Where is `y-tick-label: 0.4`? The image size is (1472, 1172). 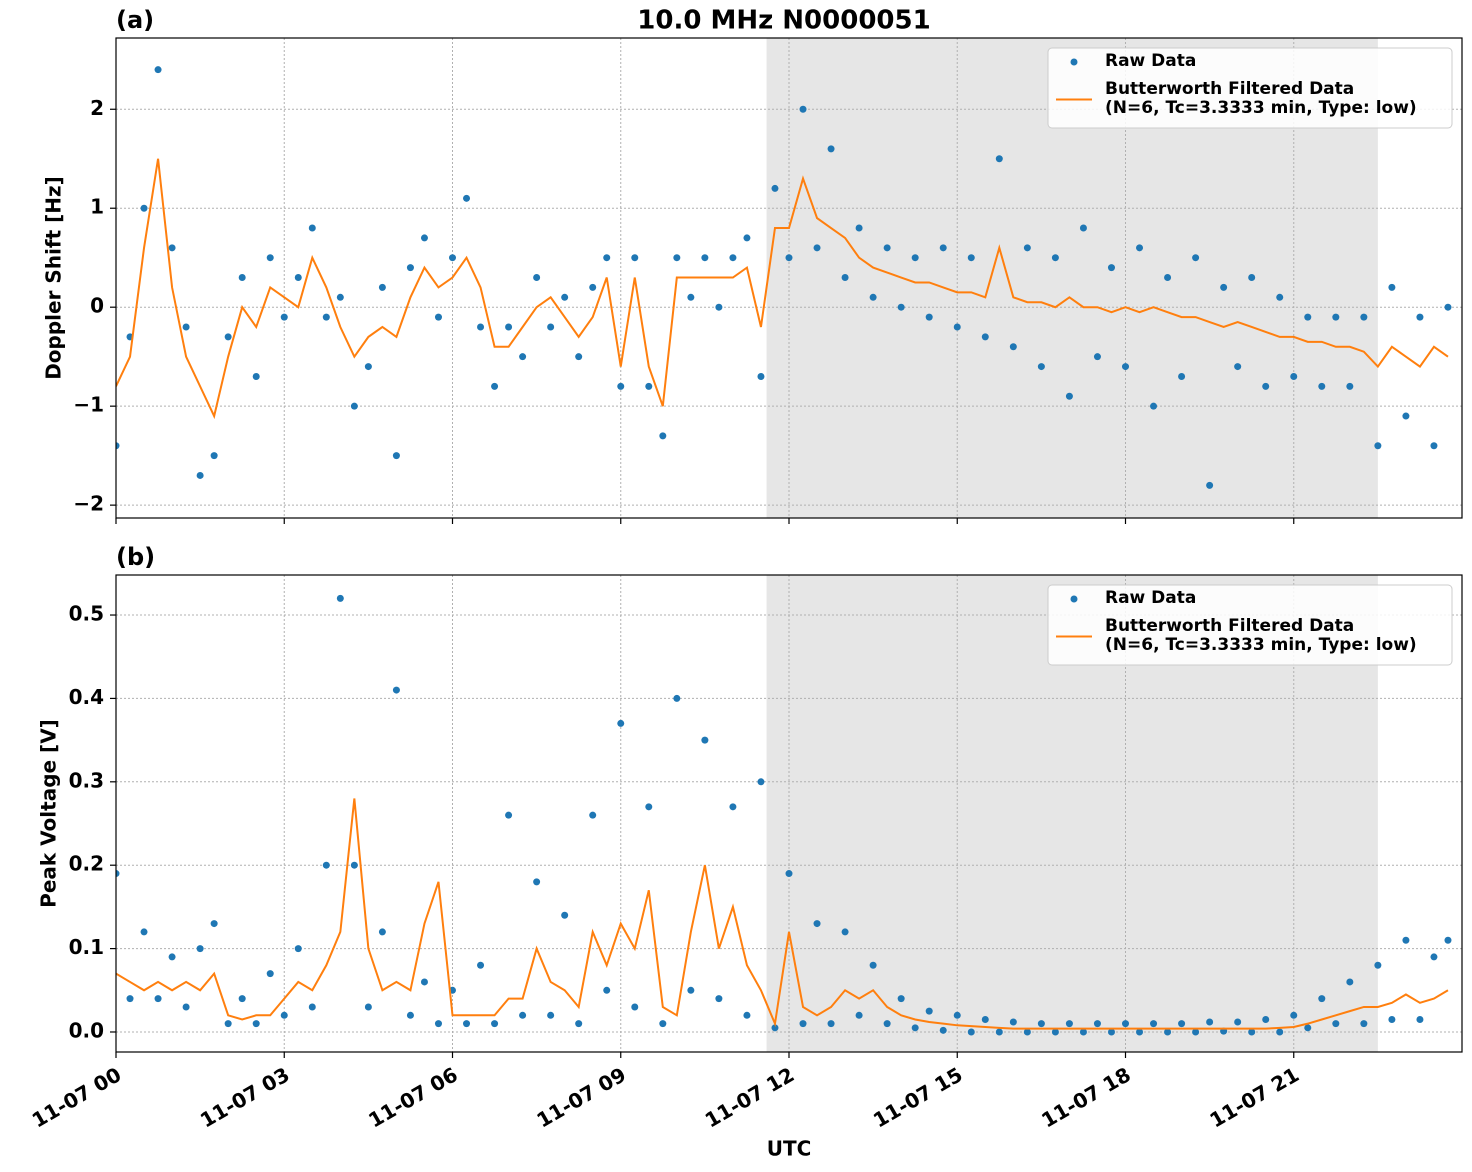
y-tick-label: 0.4 is located at coordinates (86, 697).